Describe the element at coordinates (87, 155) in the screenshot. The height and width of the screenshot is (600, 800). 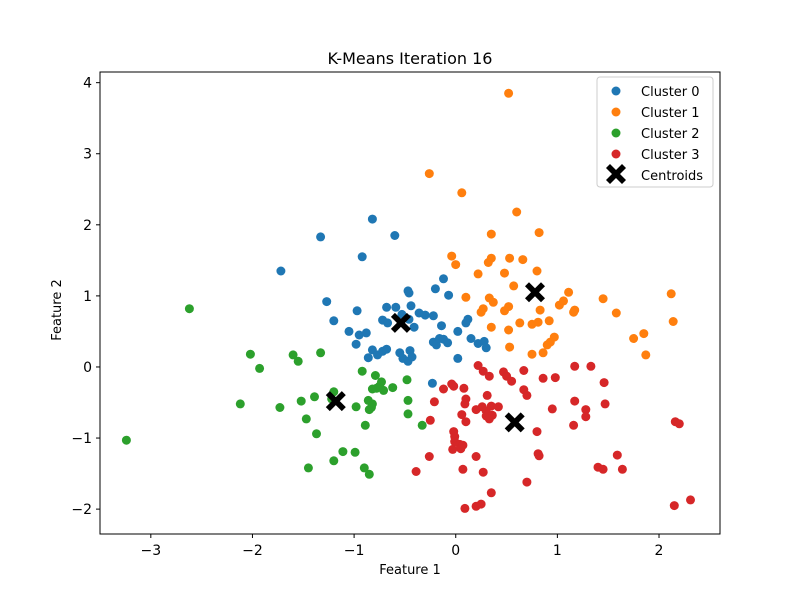
I see `y-tick-label: 3` at that location.